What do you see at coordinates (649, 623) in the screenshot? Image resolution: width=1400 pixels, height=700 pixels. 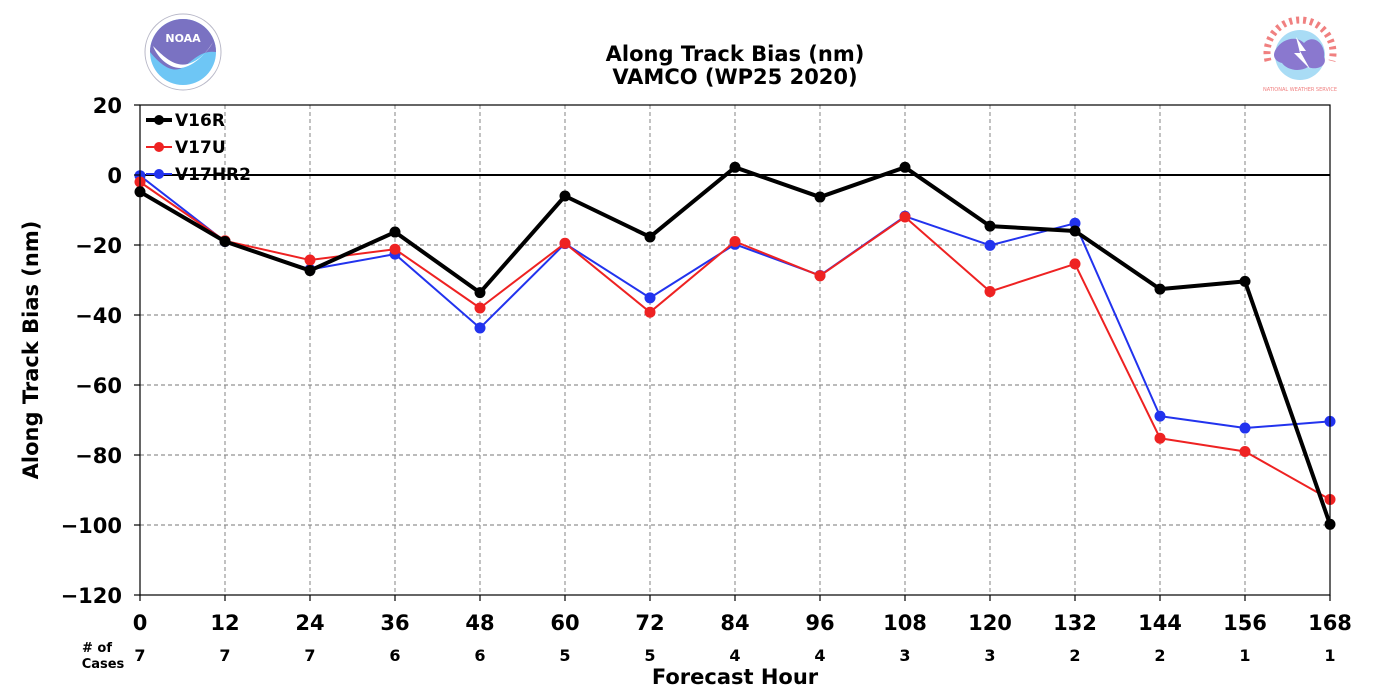 I see `x-tick-label: 72` at bounding box center [649, 623].